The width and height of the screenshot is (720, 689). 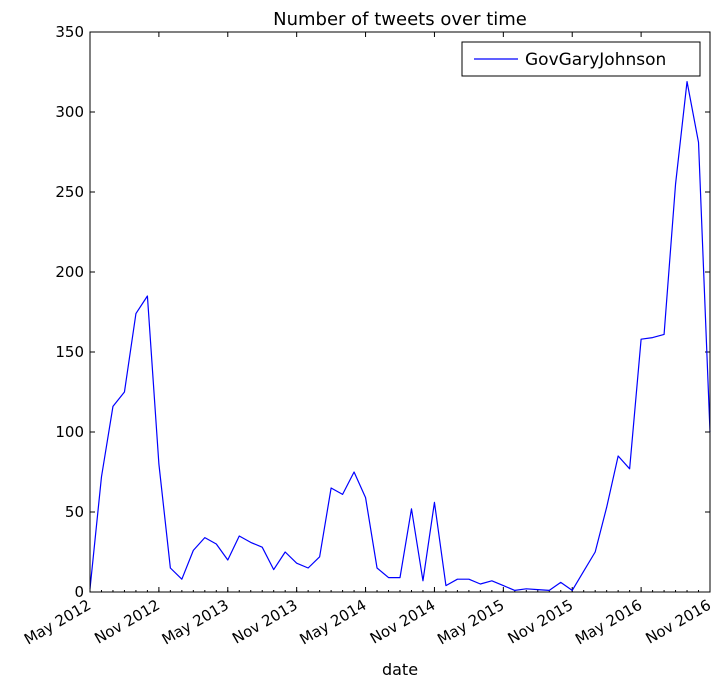 I want to click on x-tick-label: Nov 2012, so click(x=127, y=622).